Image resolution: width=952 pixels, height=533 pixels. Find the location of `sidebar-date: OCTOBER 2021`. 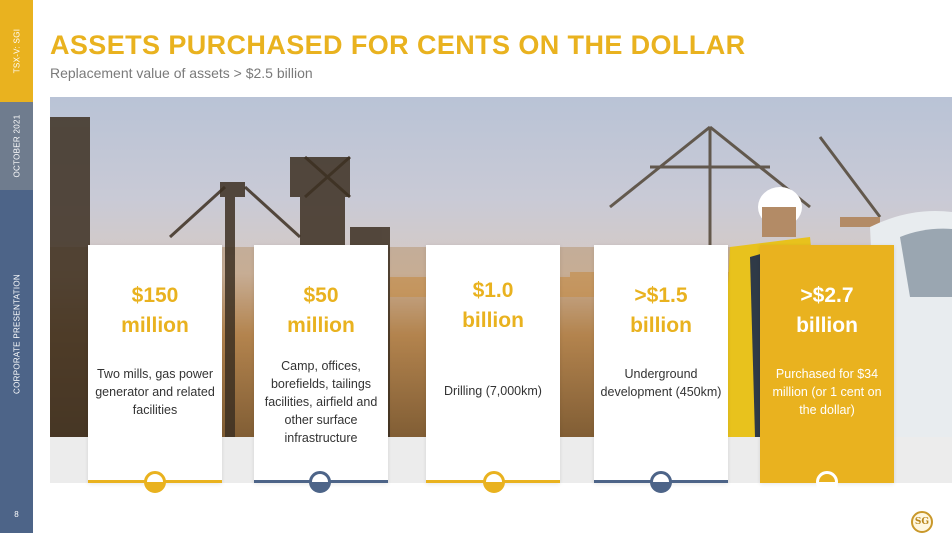

sidebar-date: OCTOBER 2021 is located at coordinates (16, 146).